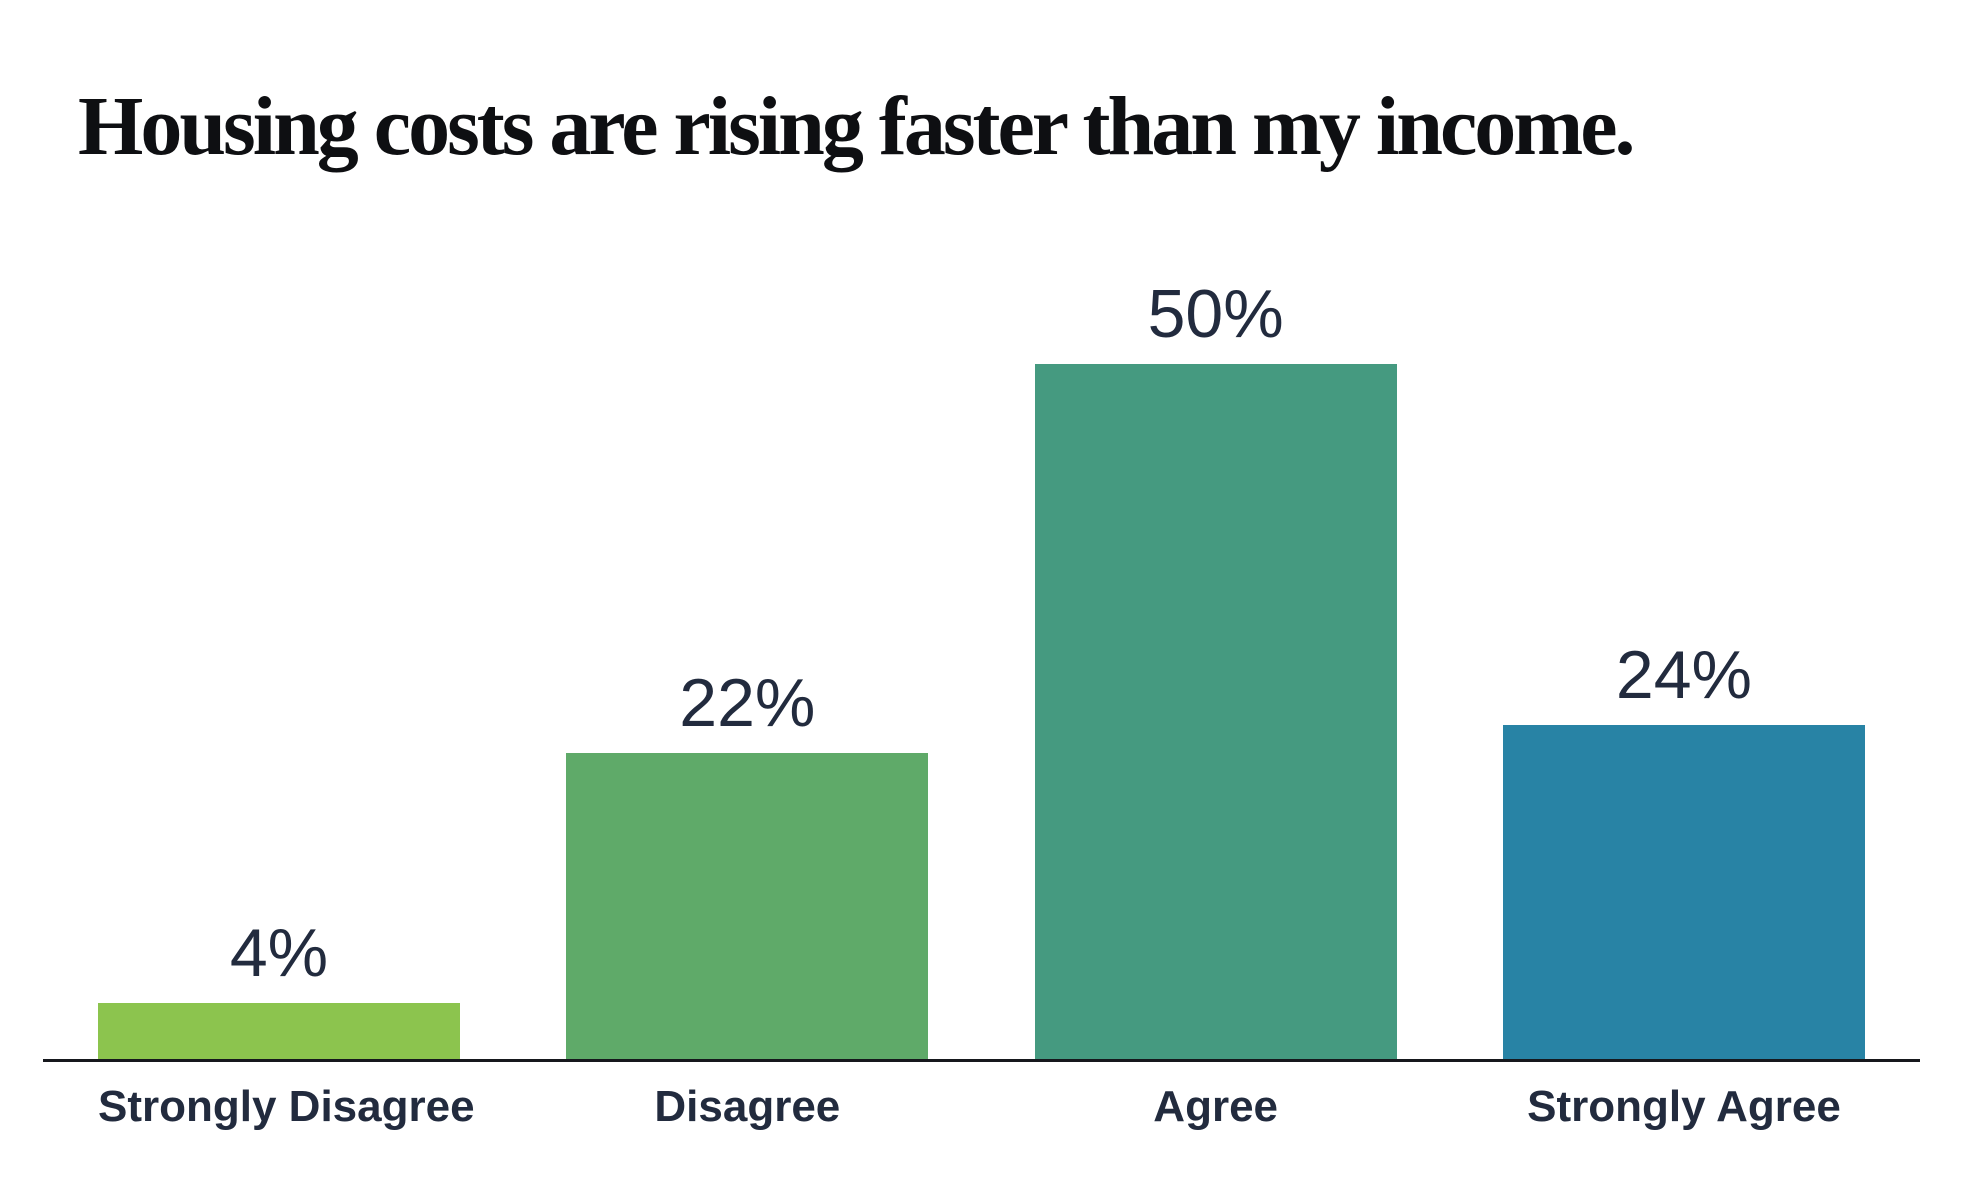  What do you see at coordinates (1216, 1106) in the screenshot?
I see `x-axis-label-agree: Agree` at bounding box center [1216, 1106].